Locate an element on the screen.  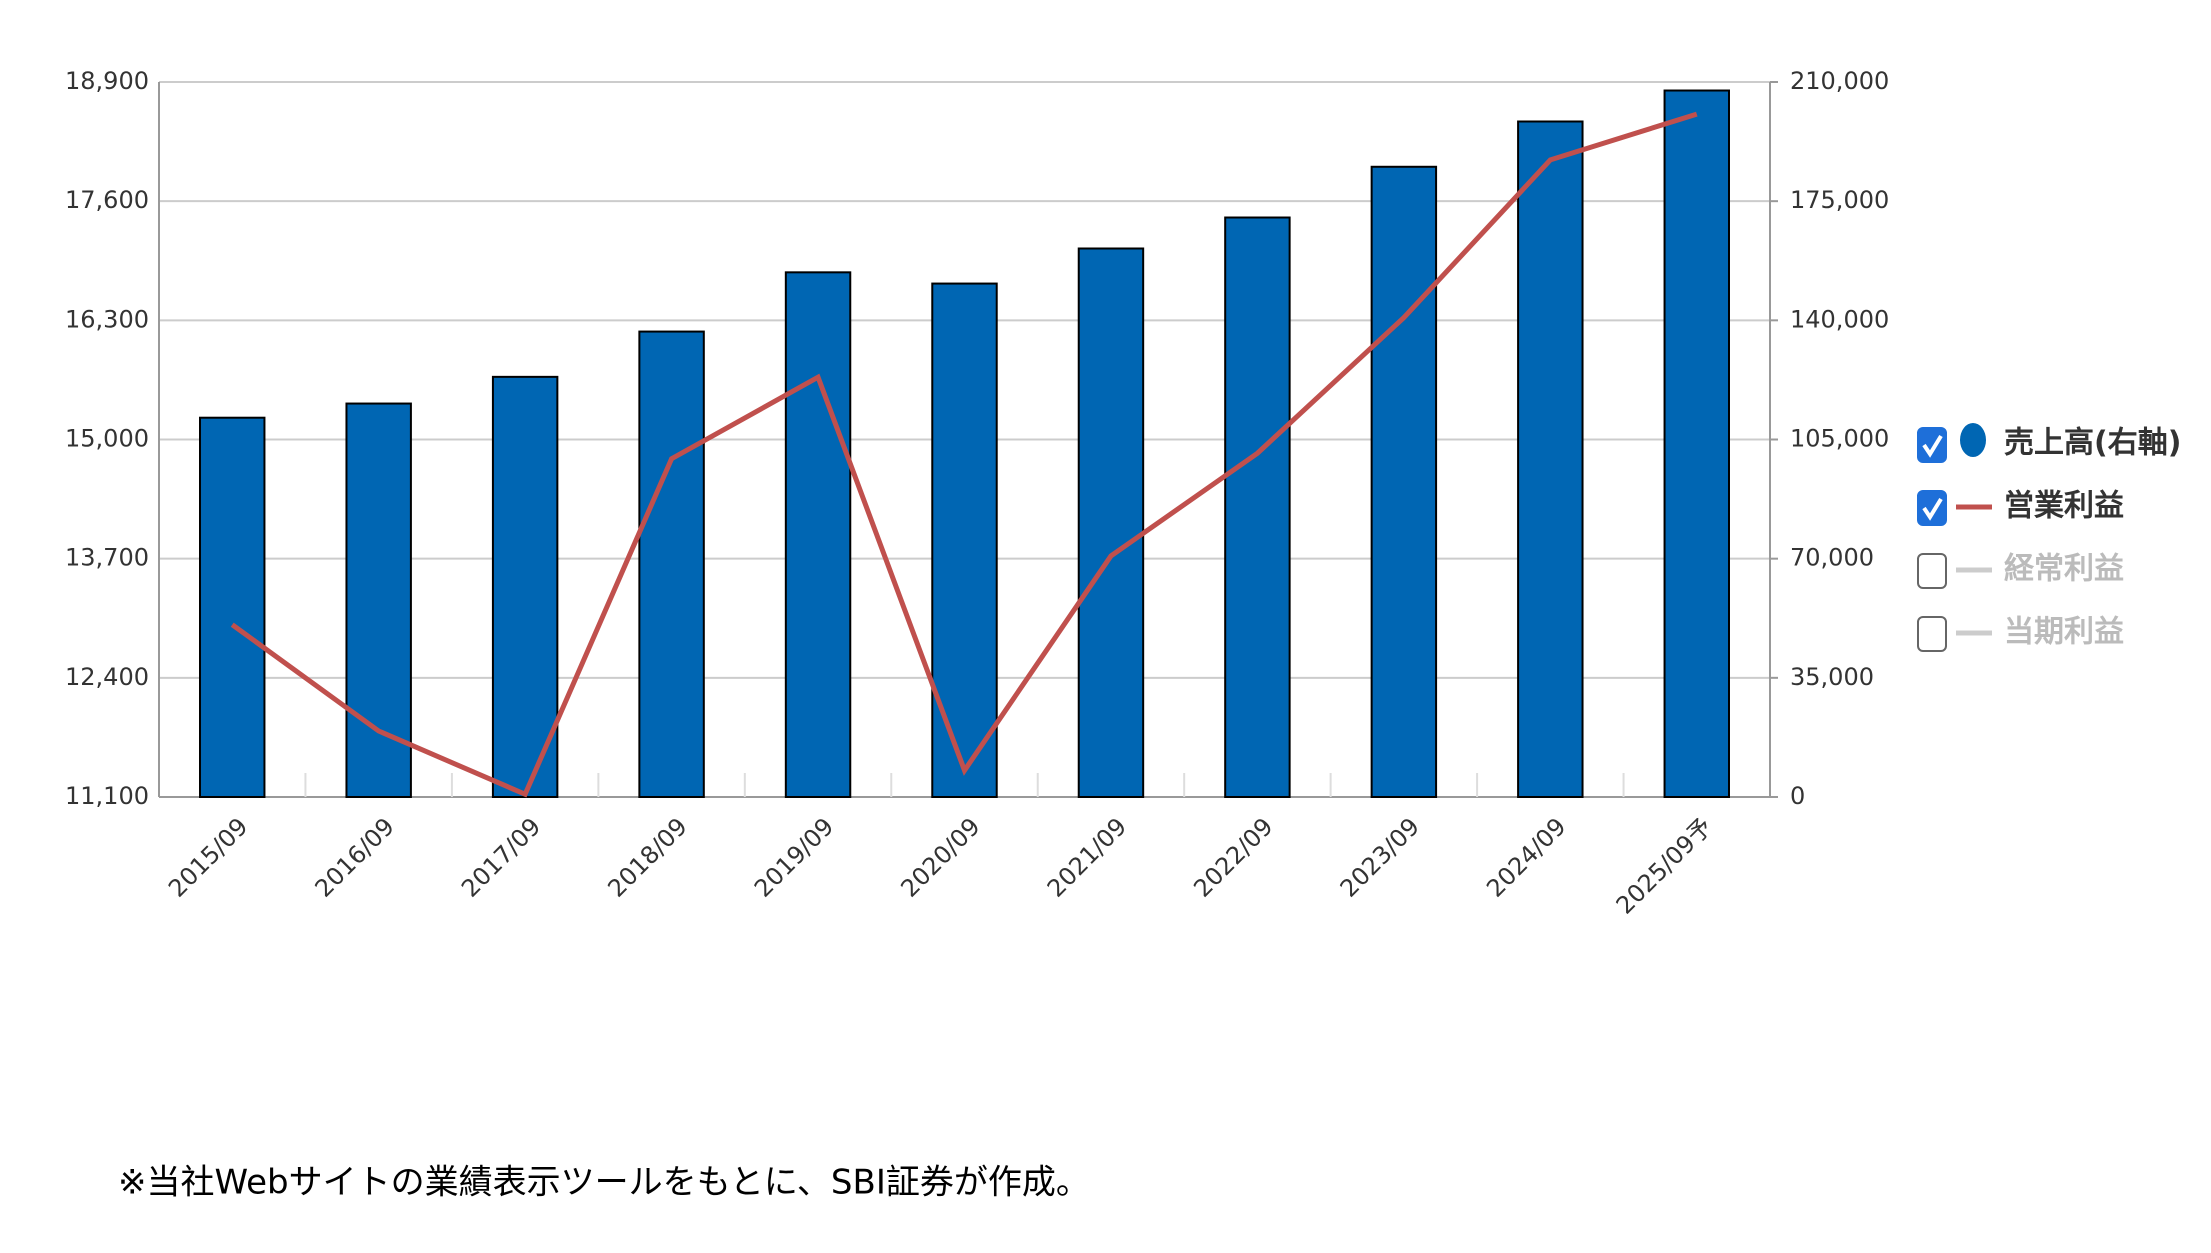
y2-tick-label: 140,000 is located at coordinates (1839, 319).